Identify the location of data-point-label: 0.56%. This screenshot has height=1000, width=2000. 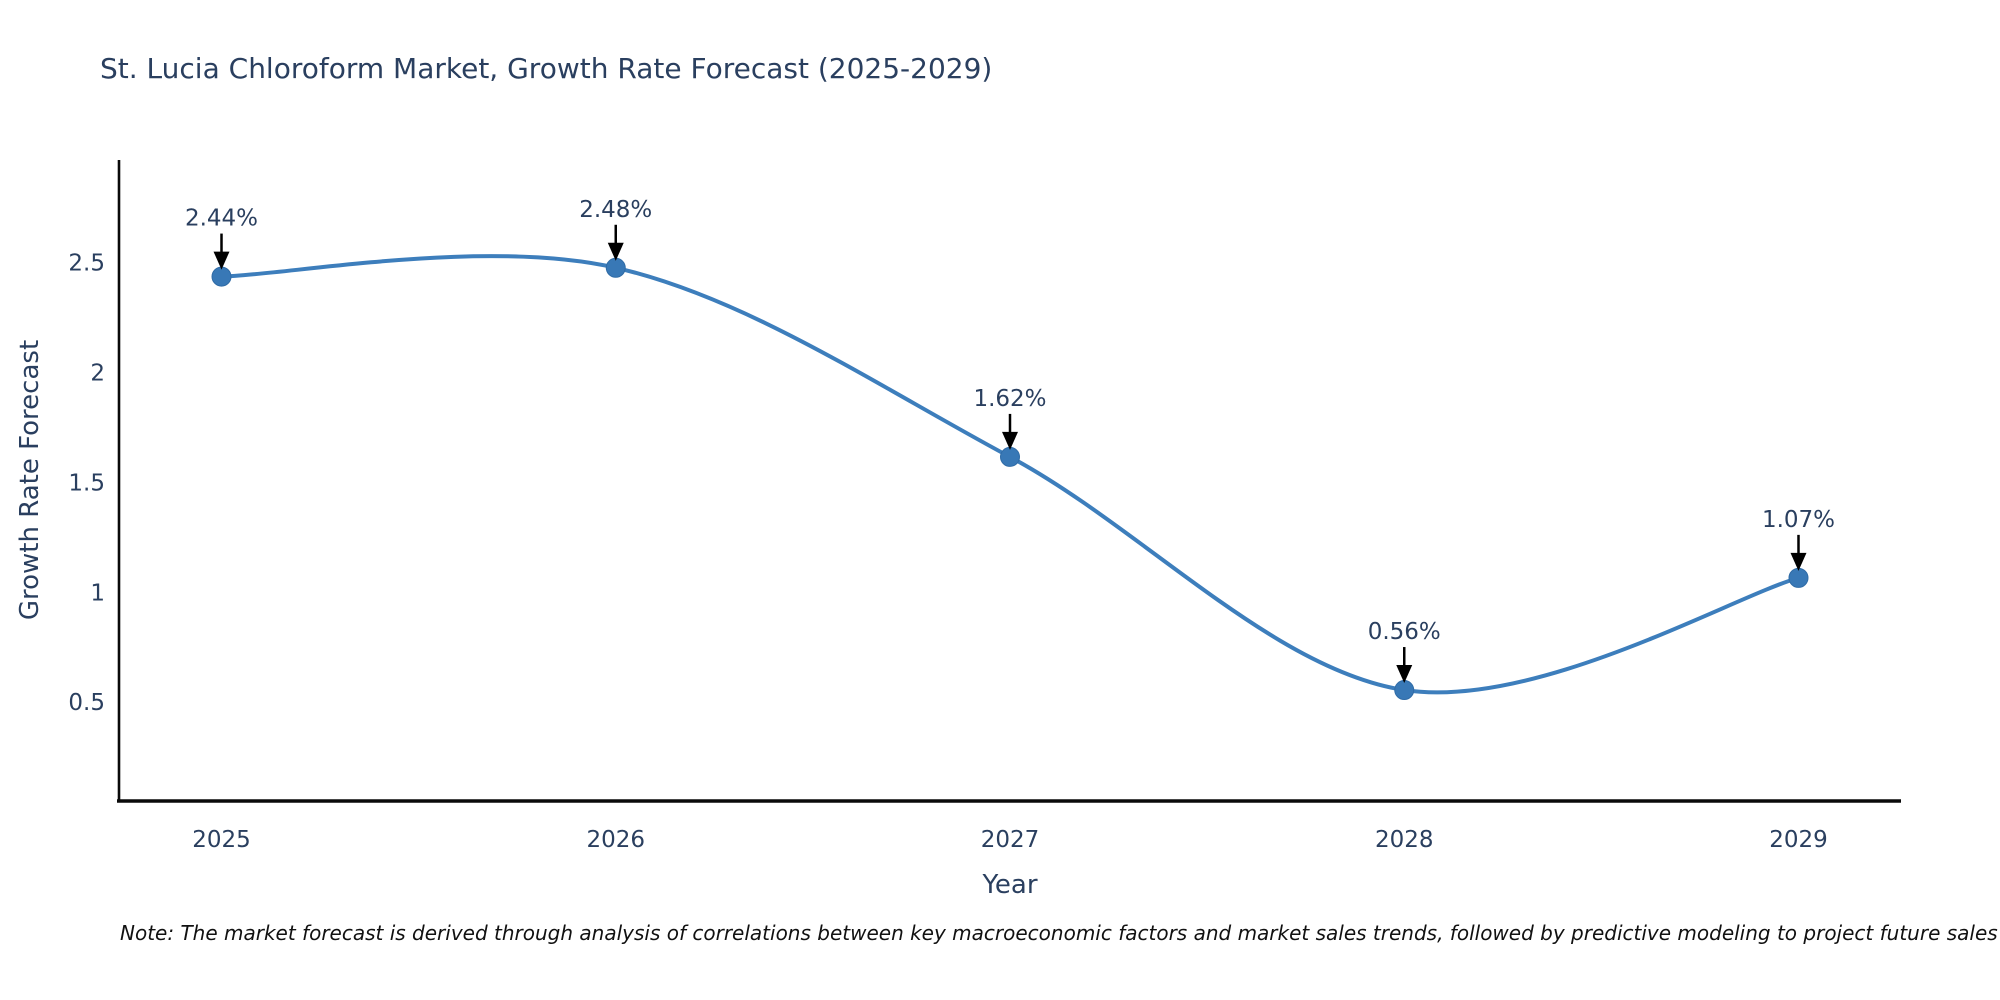
(1404, 632).